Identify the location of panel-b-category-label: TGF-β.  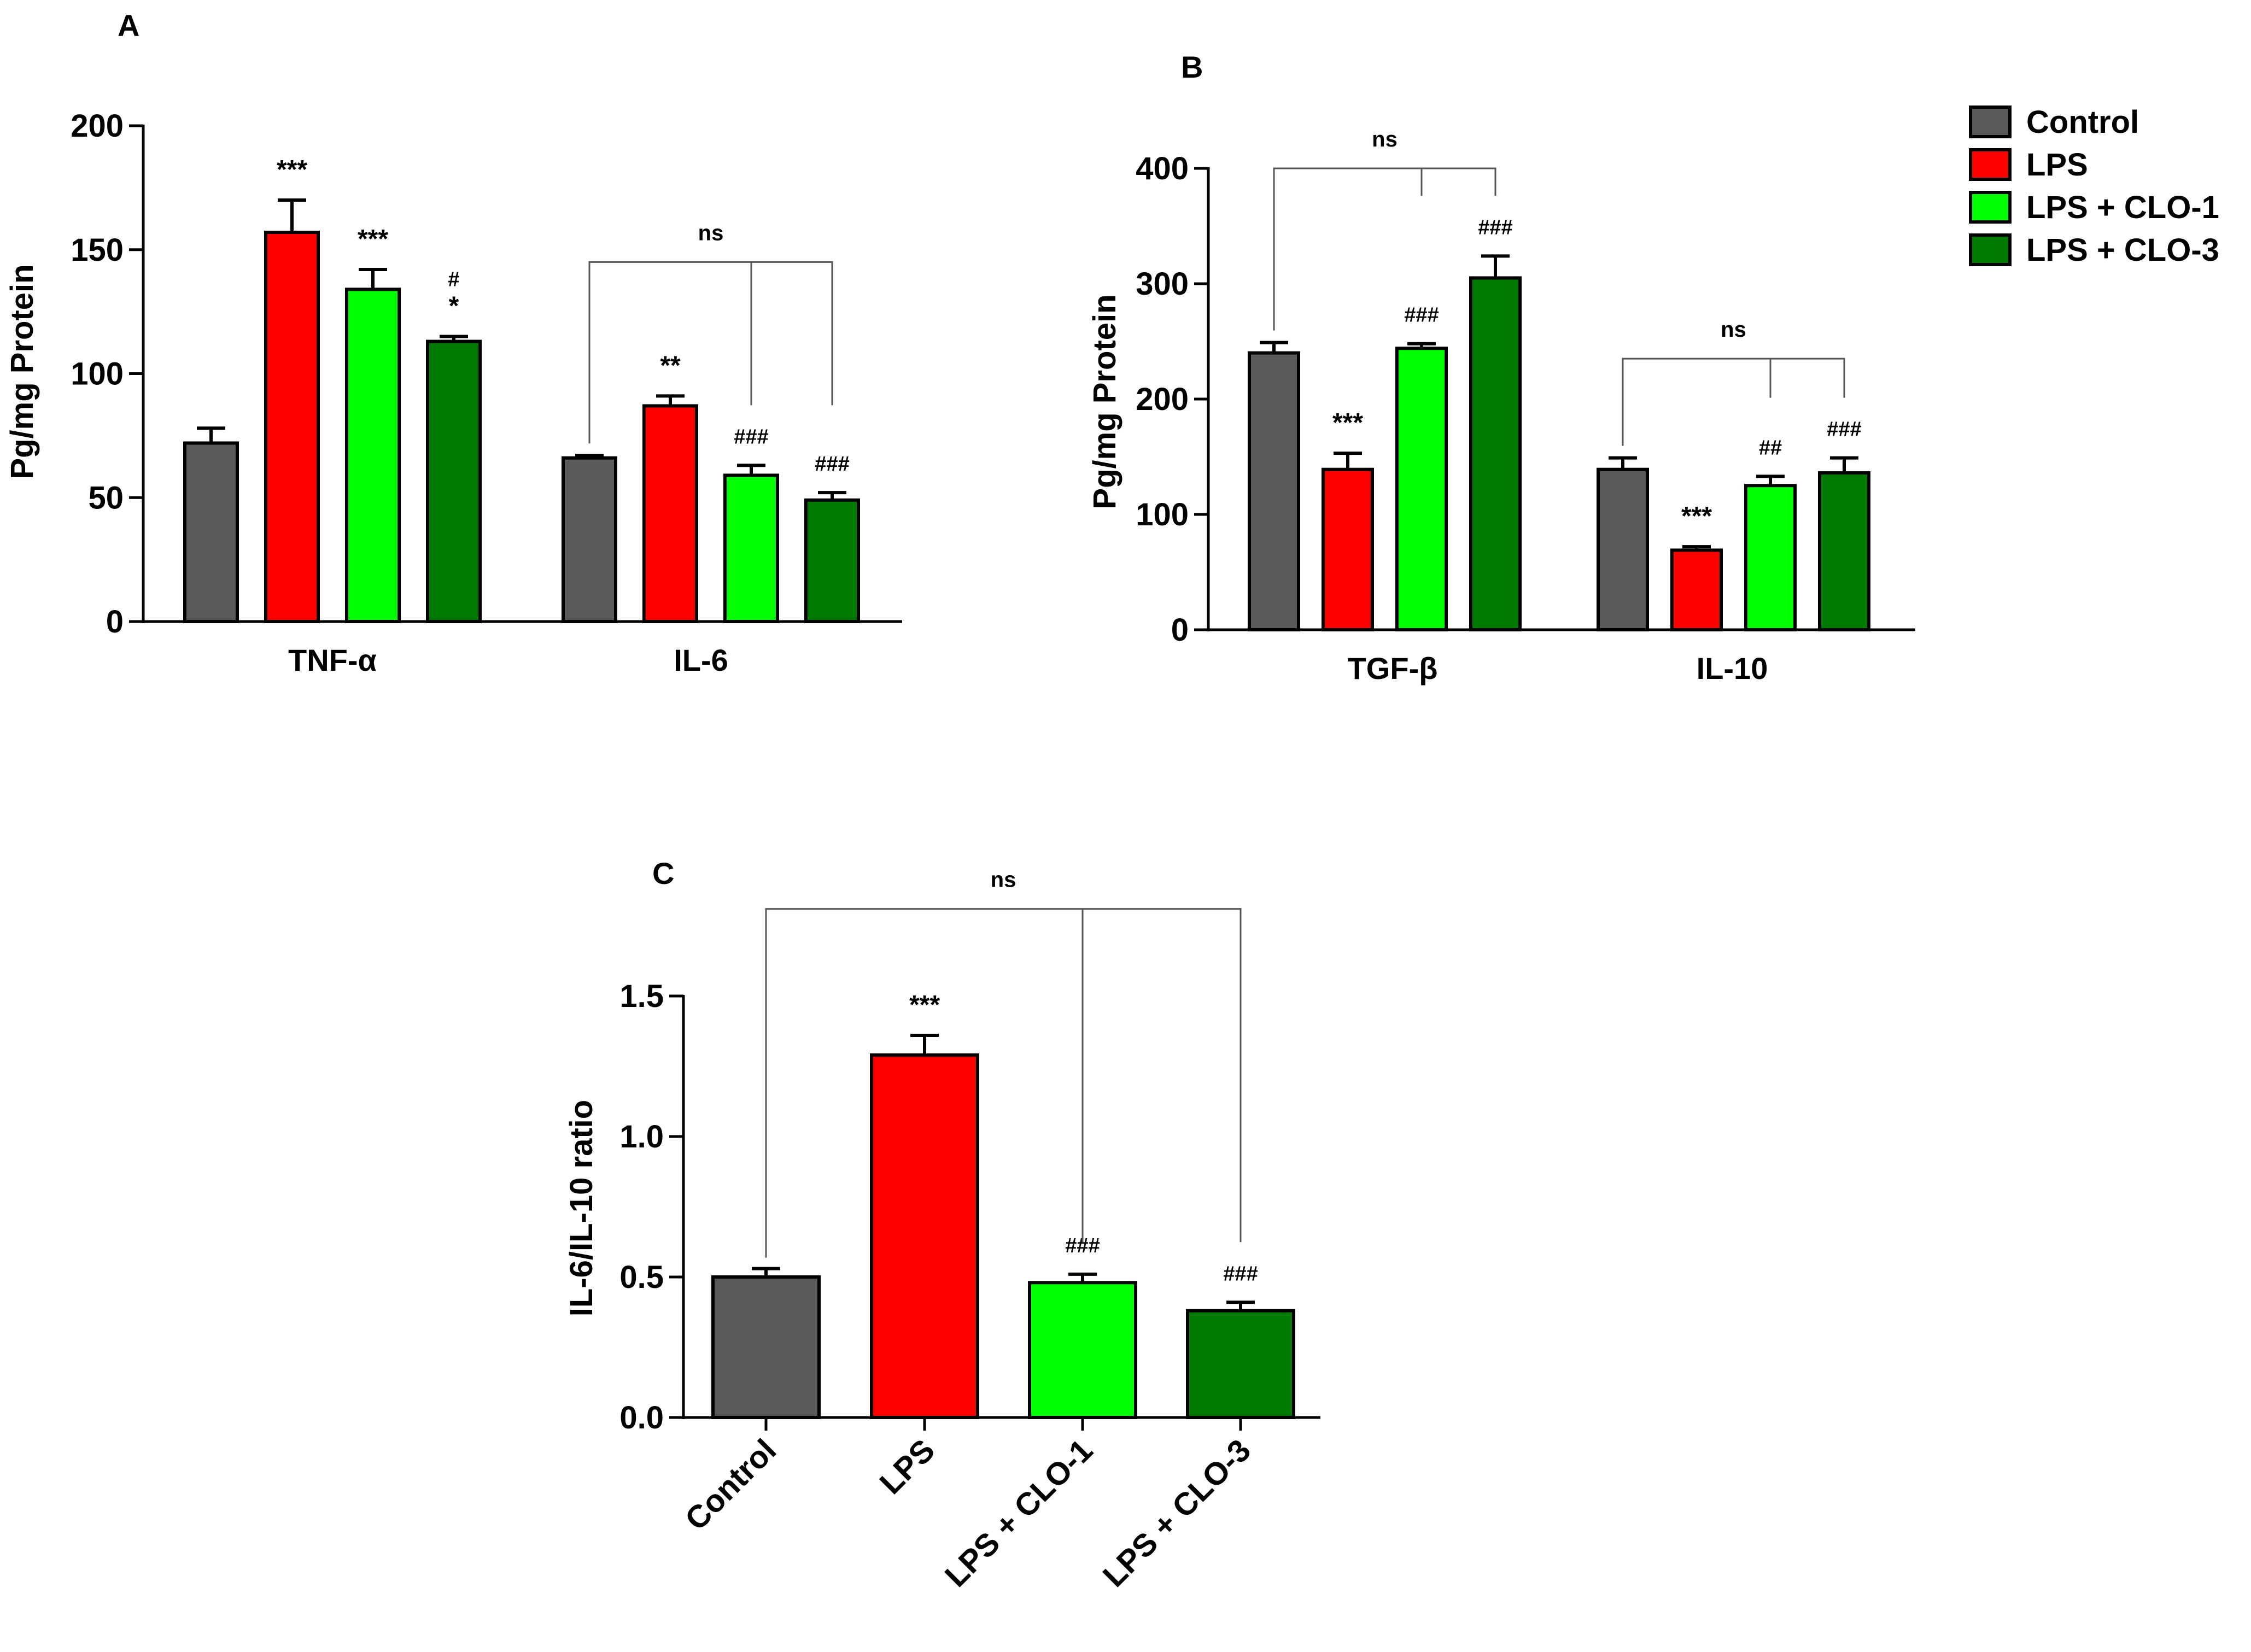
(1393, 669).